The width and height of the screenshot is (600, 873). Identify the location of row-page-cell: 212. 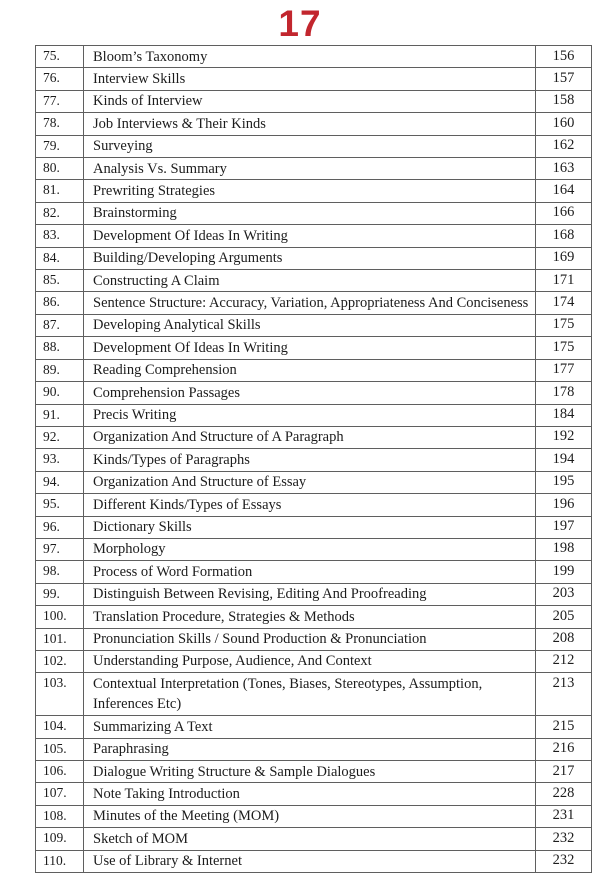
(563, 661).